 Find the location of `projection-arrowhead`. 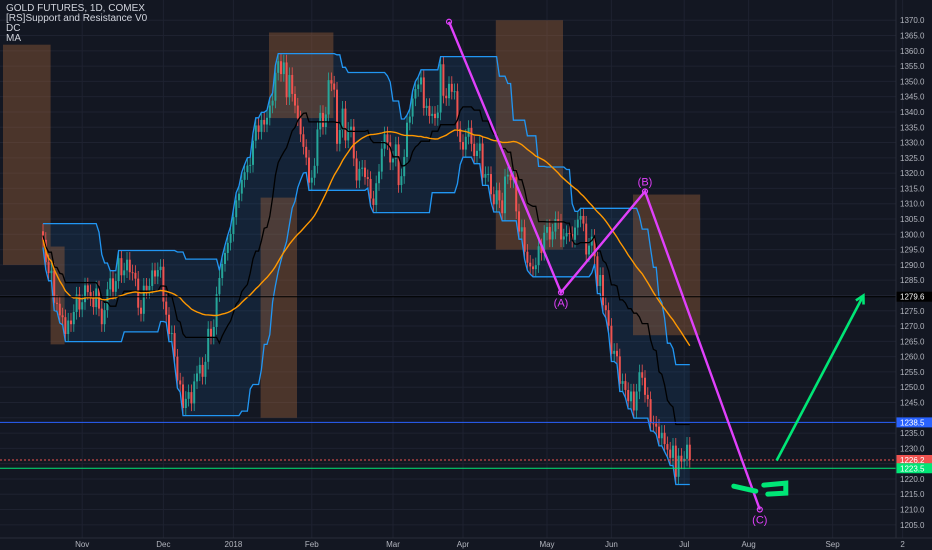

projection-arrowhead is located at coordinates (860, 299).